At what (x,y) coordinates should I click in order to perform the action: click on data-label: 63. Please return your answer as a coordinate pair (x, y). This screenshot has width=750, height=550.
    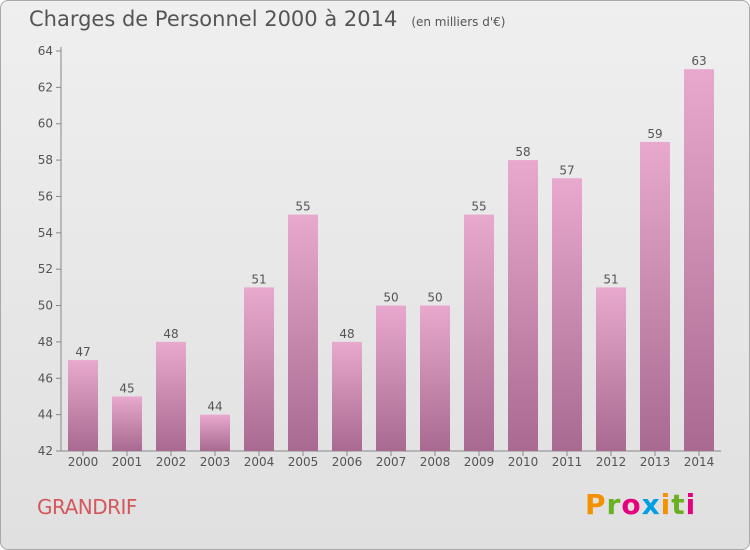
    Looking at the image, I should click on (698, 61).